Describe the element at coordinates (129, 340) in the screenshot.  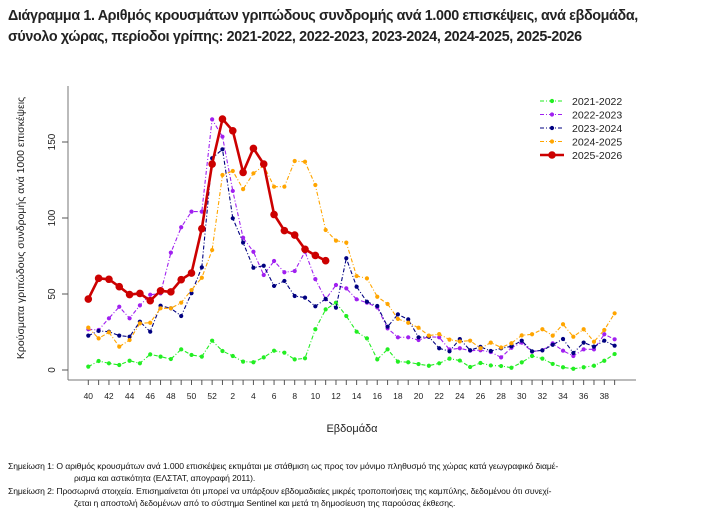
I see `data-point-2024-2025-w44` at that location.